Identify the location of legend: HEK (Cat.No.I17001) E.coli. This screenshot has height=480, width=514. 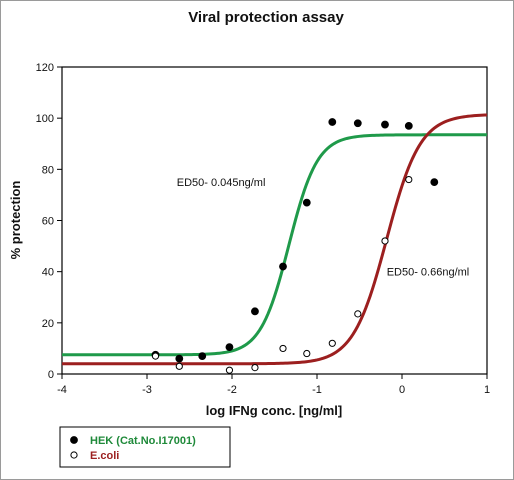
(145, 447).